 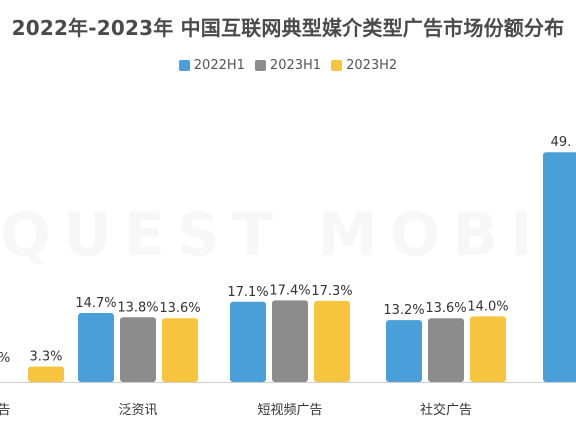 I want to click on data-label-2023h1-3: 13.6%, so click(x=445, y=308).